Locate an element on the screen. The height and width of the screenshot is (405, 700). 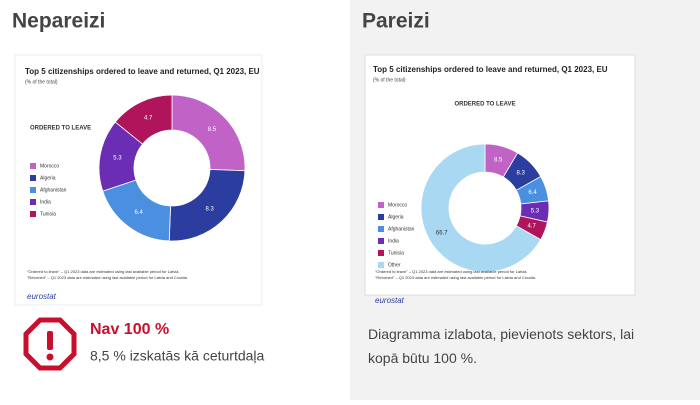
heading: Nepareizi is located at coordinates (58, 21).